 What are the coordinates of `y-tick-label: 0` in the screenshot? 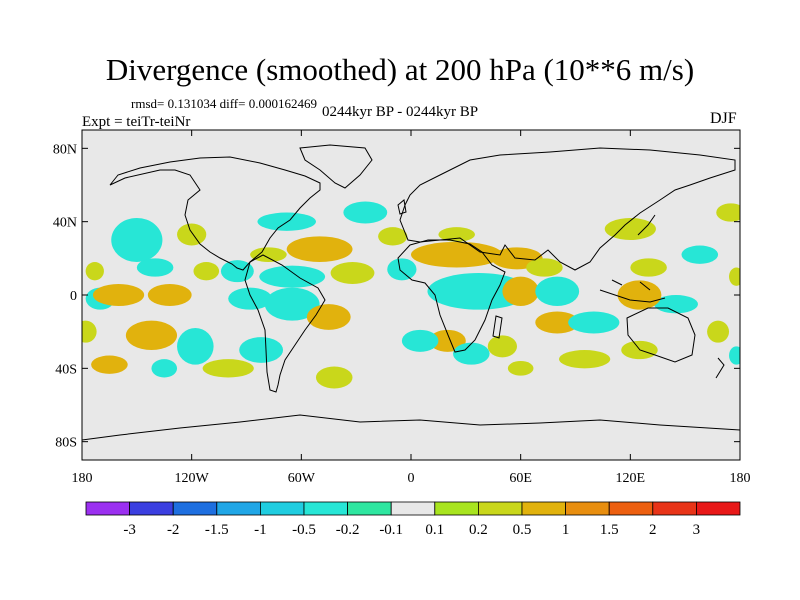 It's located at (73, 296).